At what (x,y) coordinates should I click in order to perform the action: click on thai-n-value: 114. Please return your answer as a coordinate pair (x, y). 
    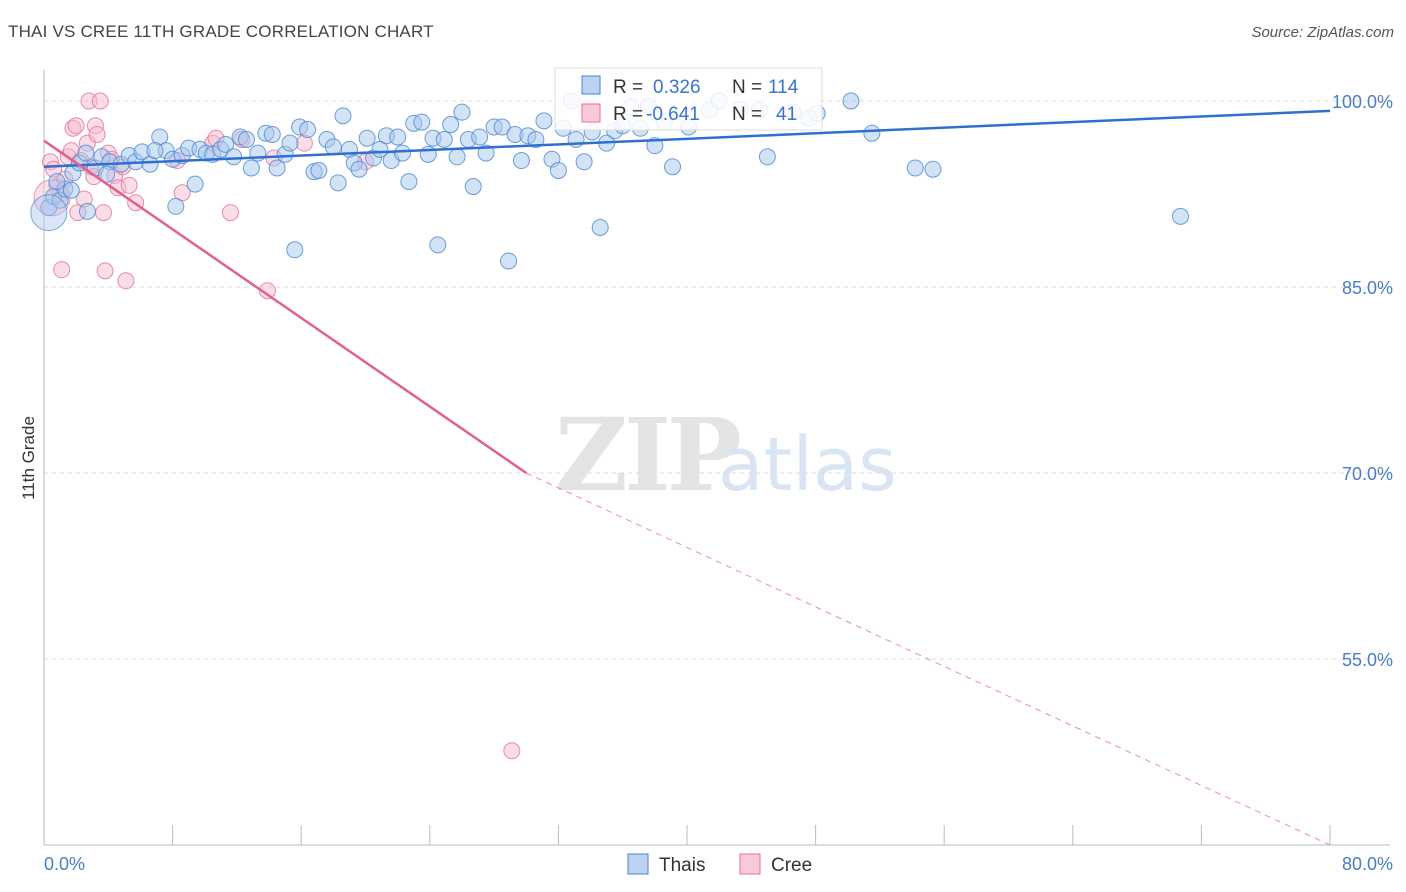
    Looking at the image, I should click on (783, 87).